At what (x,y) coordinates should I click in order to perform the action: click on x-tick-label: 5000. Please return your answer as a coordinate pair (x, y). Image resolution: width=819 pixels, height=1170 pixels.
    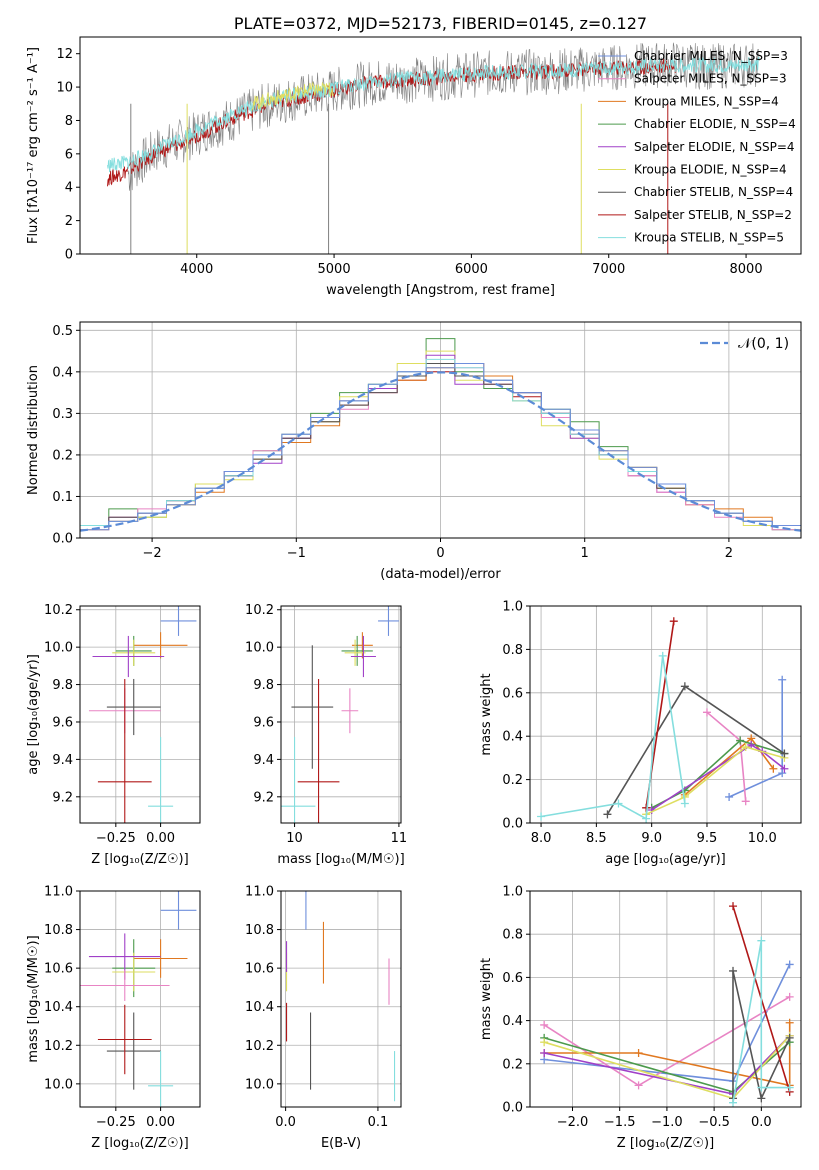
    Looking at the image, I should click on (334, 269).